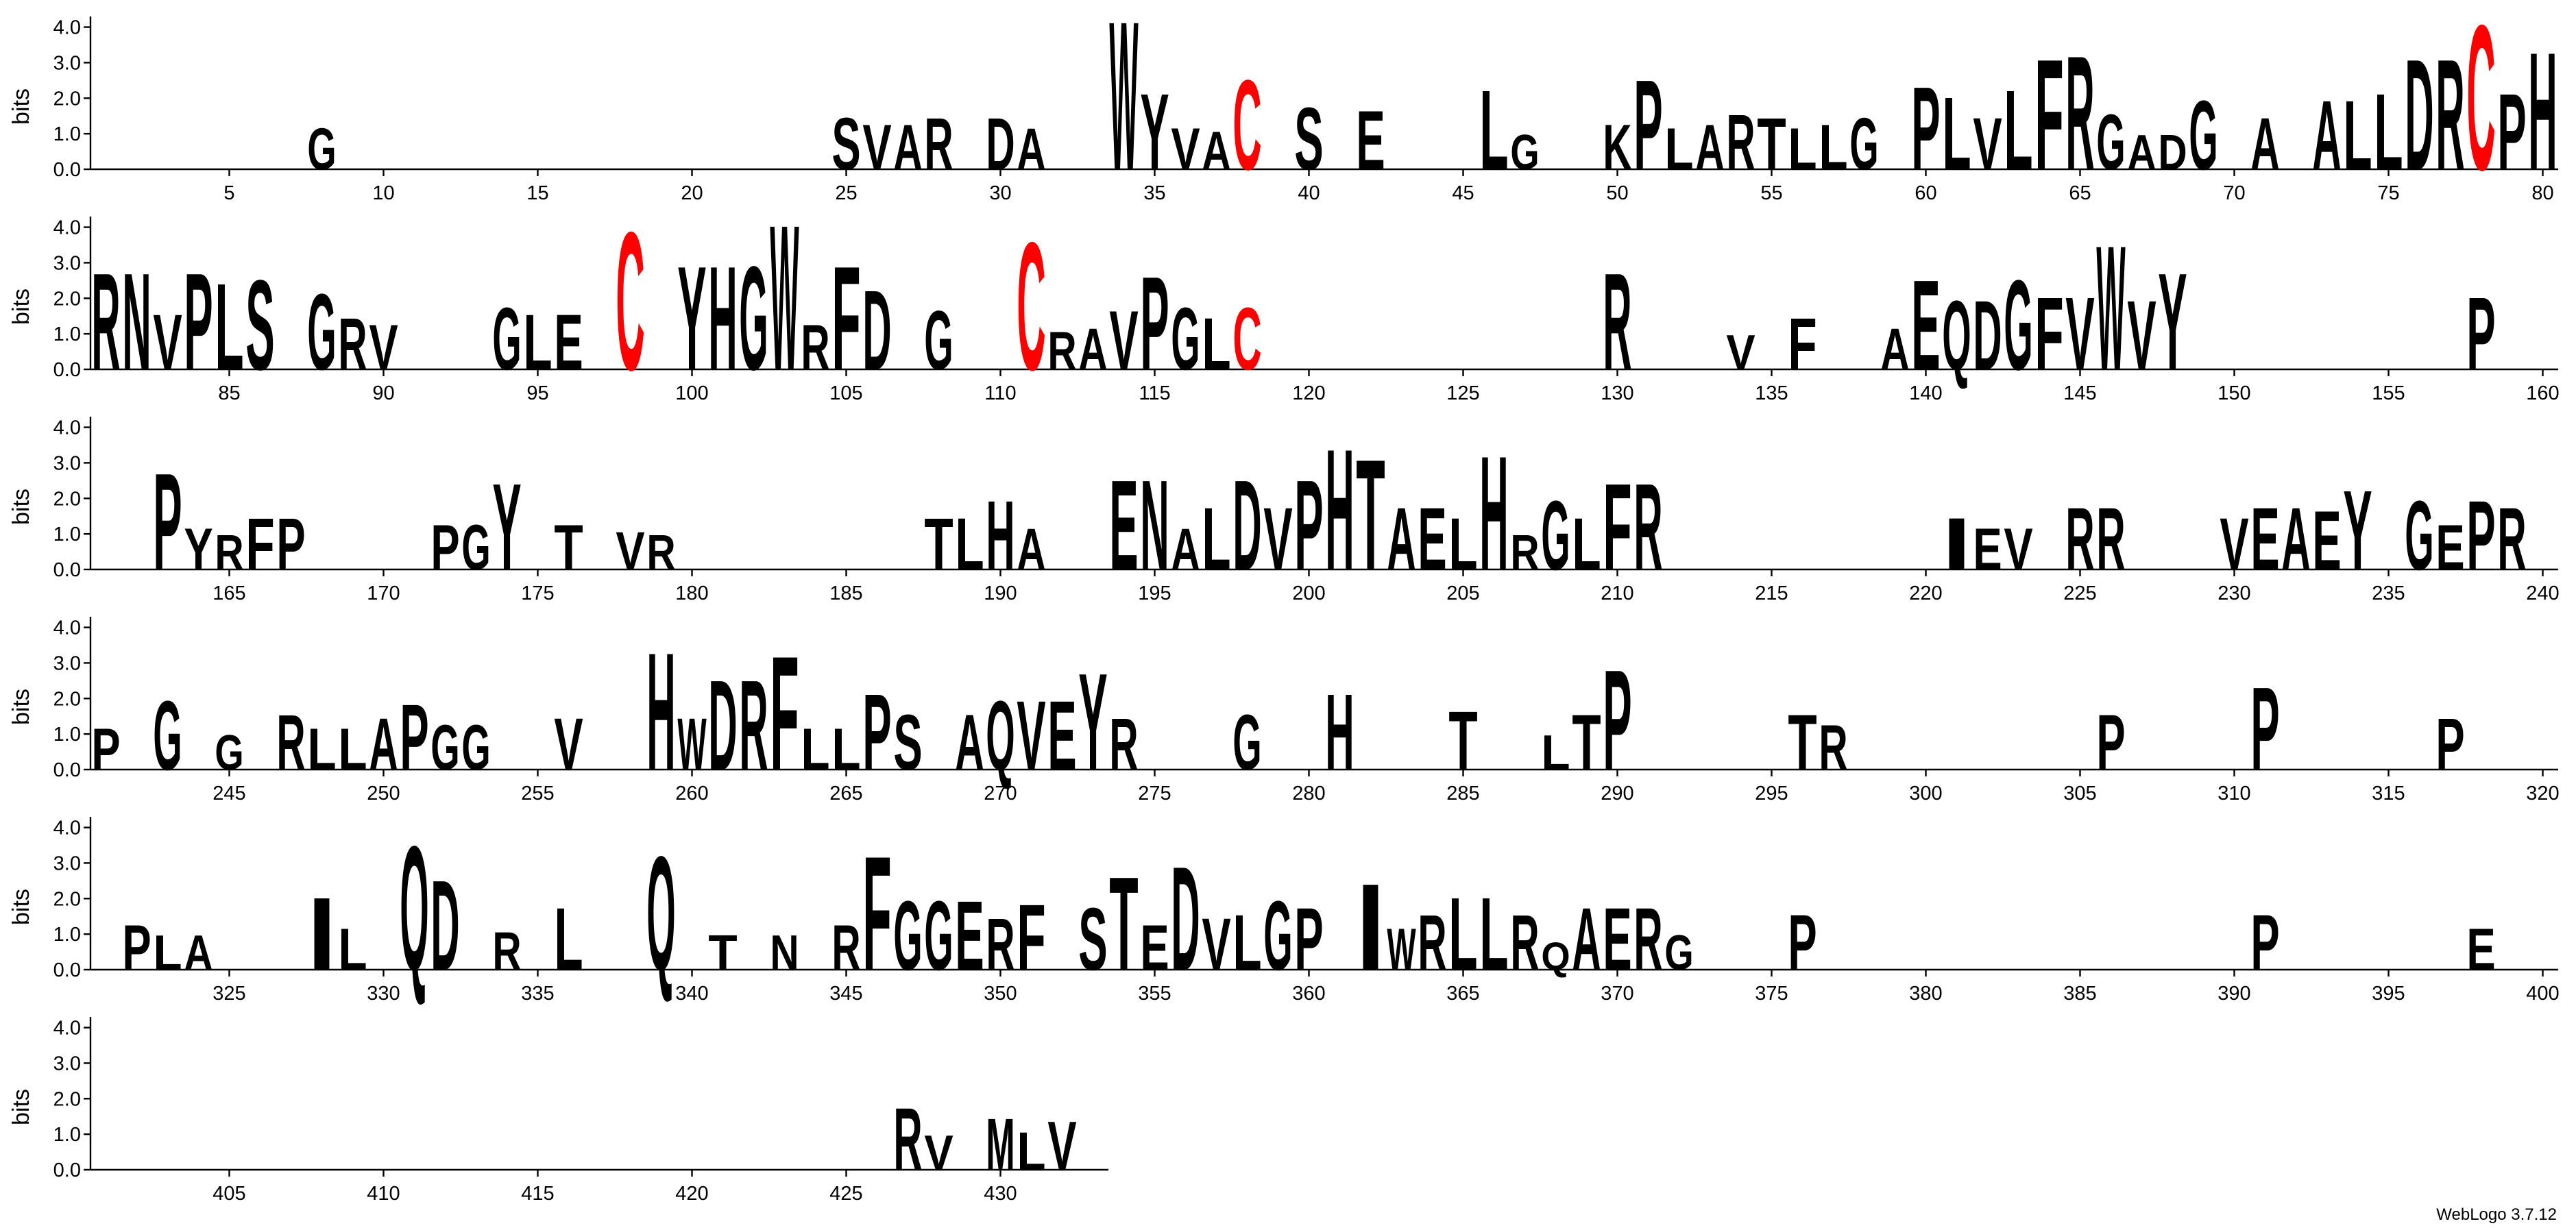  Describe the element at coordinates (907, 742) in the screenshot. I see `logo-letter: S` at that location.